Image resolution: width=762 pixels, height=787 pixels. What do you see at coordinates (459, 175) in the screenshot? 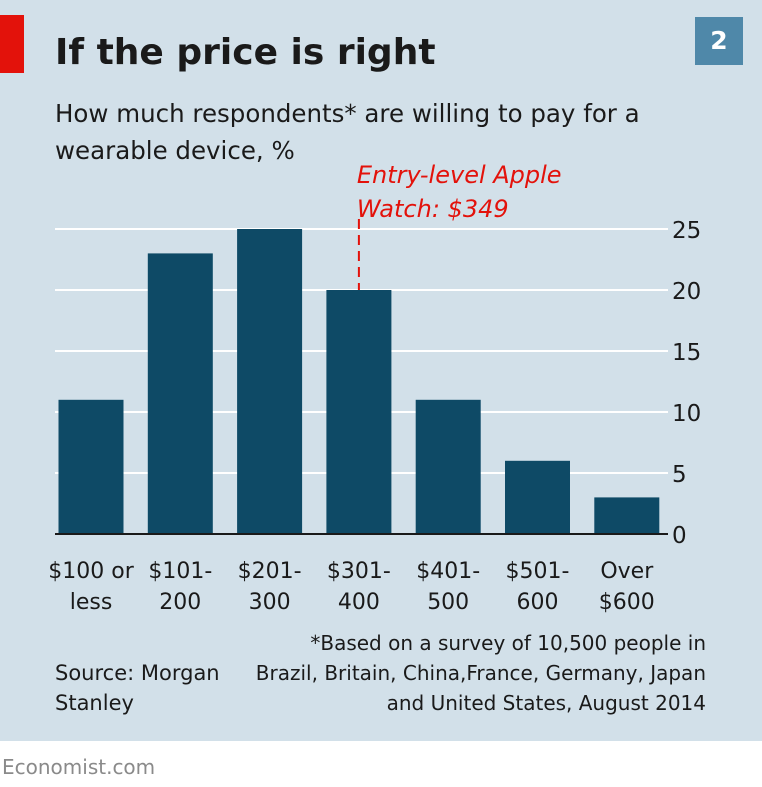
I see `annotation-label: Entry-level Apple` at bounding box center [459, 175].